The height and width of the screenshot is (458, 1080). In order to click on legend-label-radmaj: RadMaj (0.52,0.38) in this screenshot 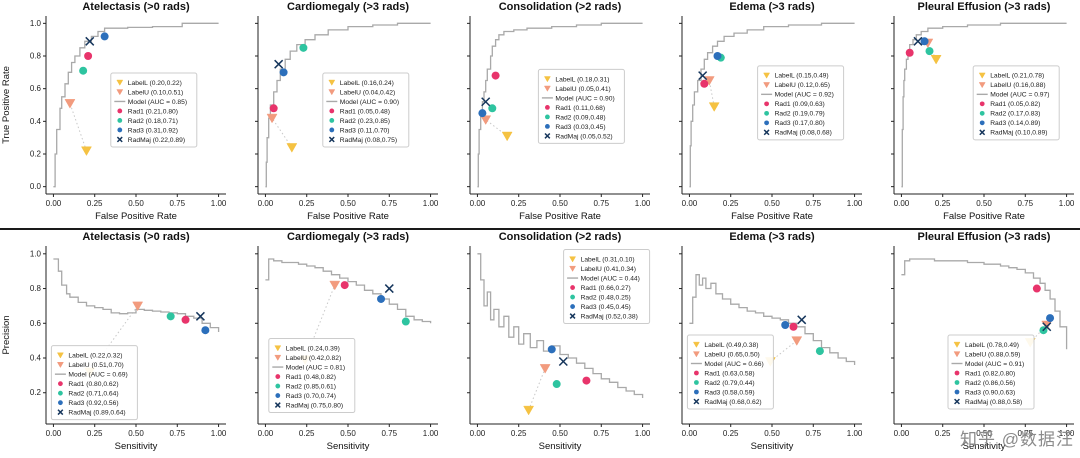, I will do `click(609, 316)`.